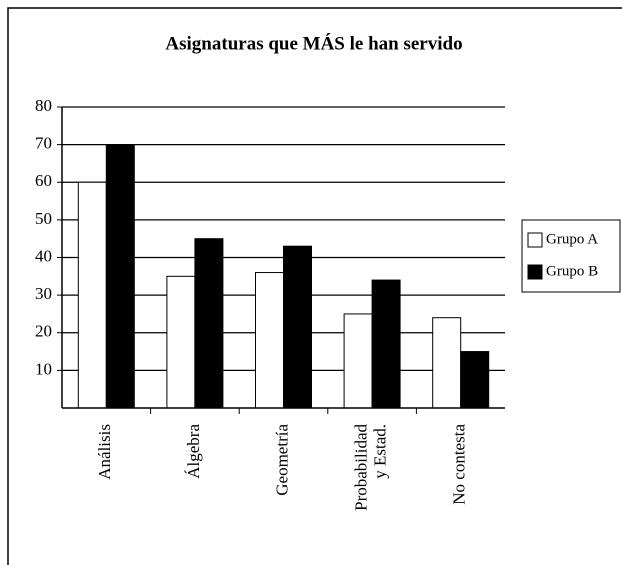 This screenshot has width=622, height=565. I want to click on y-tick-label: 20, so click(43, 331).